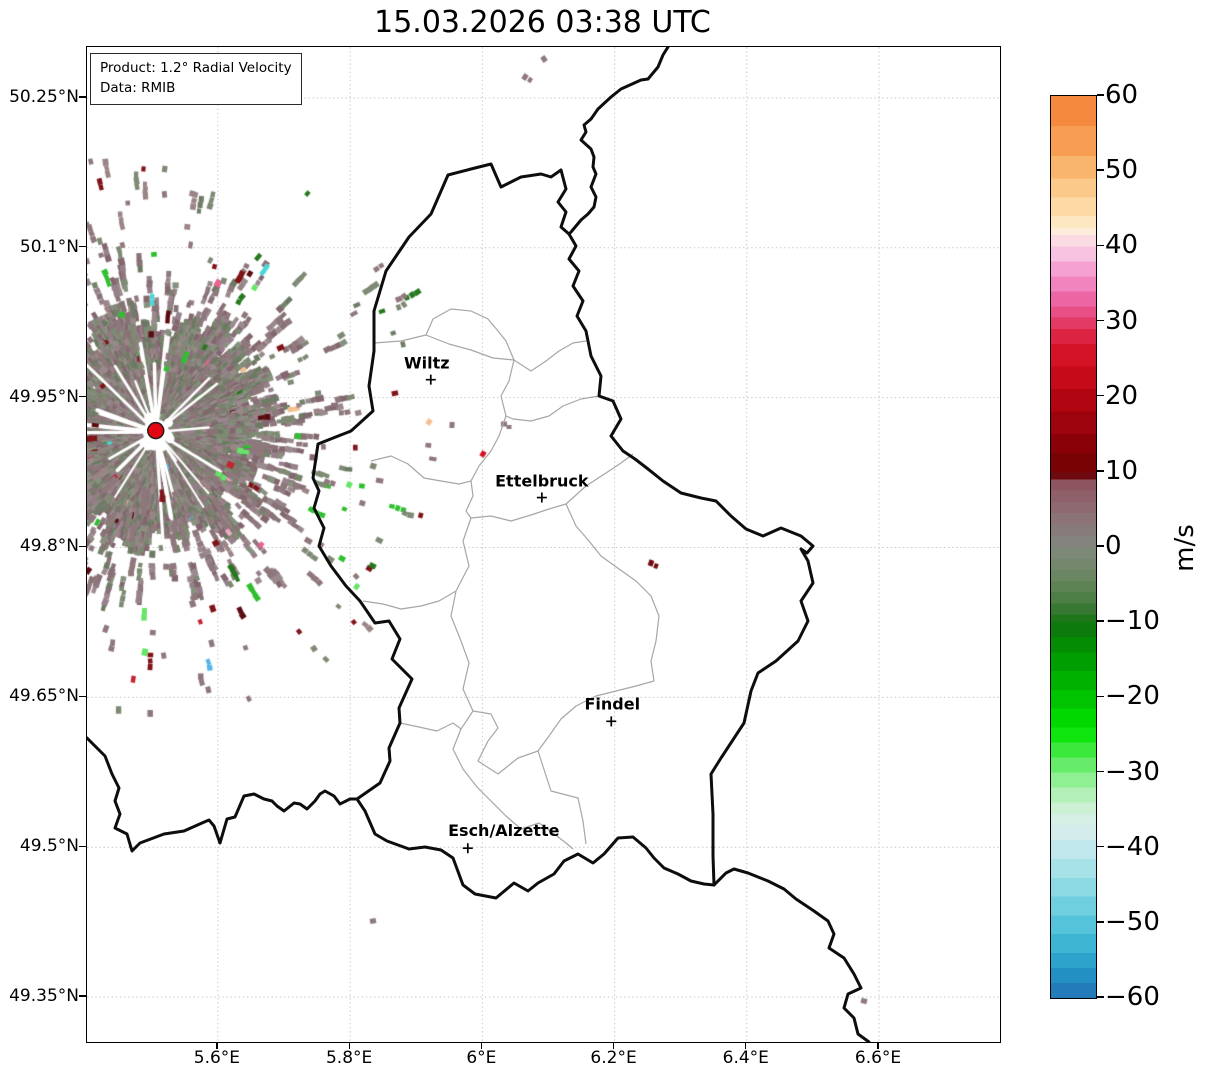  What do you see at coordinates (44, 696) in the screenshot?
I see `lat-tick-label: 49.65°N` at bounding box center [44, 696].